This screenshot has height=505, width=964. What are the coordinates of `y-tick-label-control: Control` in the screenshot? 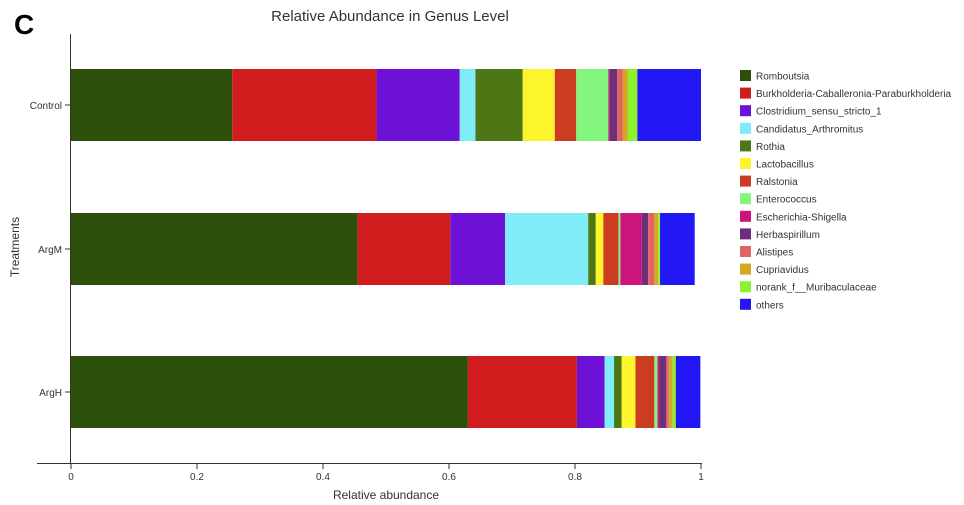 It's located at (46, 106).